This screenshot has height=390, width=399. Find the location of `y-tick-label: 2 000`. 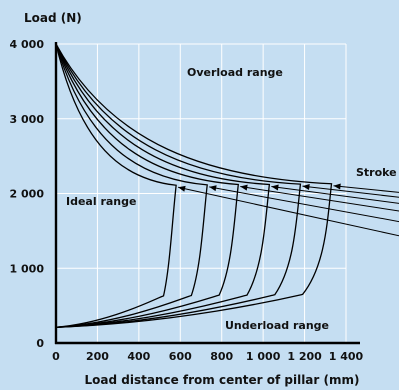

y-tick-label: 2 000 is located at coordinates (27, 194).